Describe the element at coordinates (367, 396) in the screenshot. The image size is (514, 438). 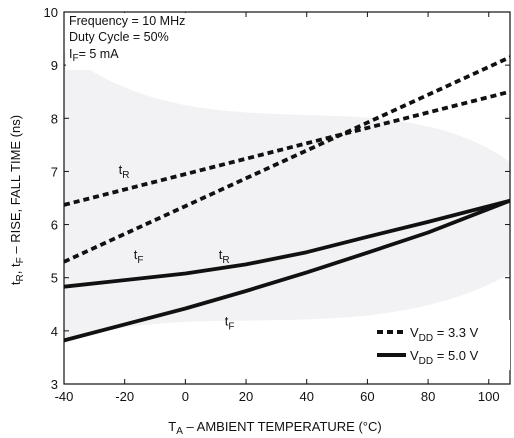
I see `x-tick-label: 60` at that location.